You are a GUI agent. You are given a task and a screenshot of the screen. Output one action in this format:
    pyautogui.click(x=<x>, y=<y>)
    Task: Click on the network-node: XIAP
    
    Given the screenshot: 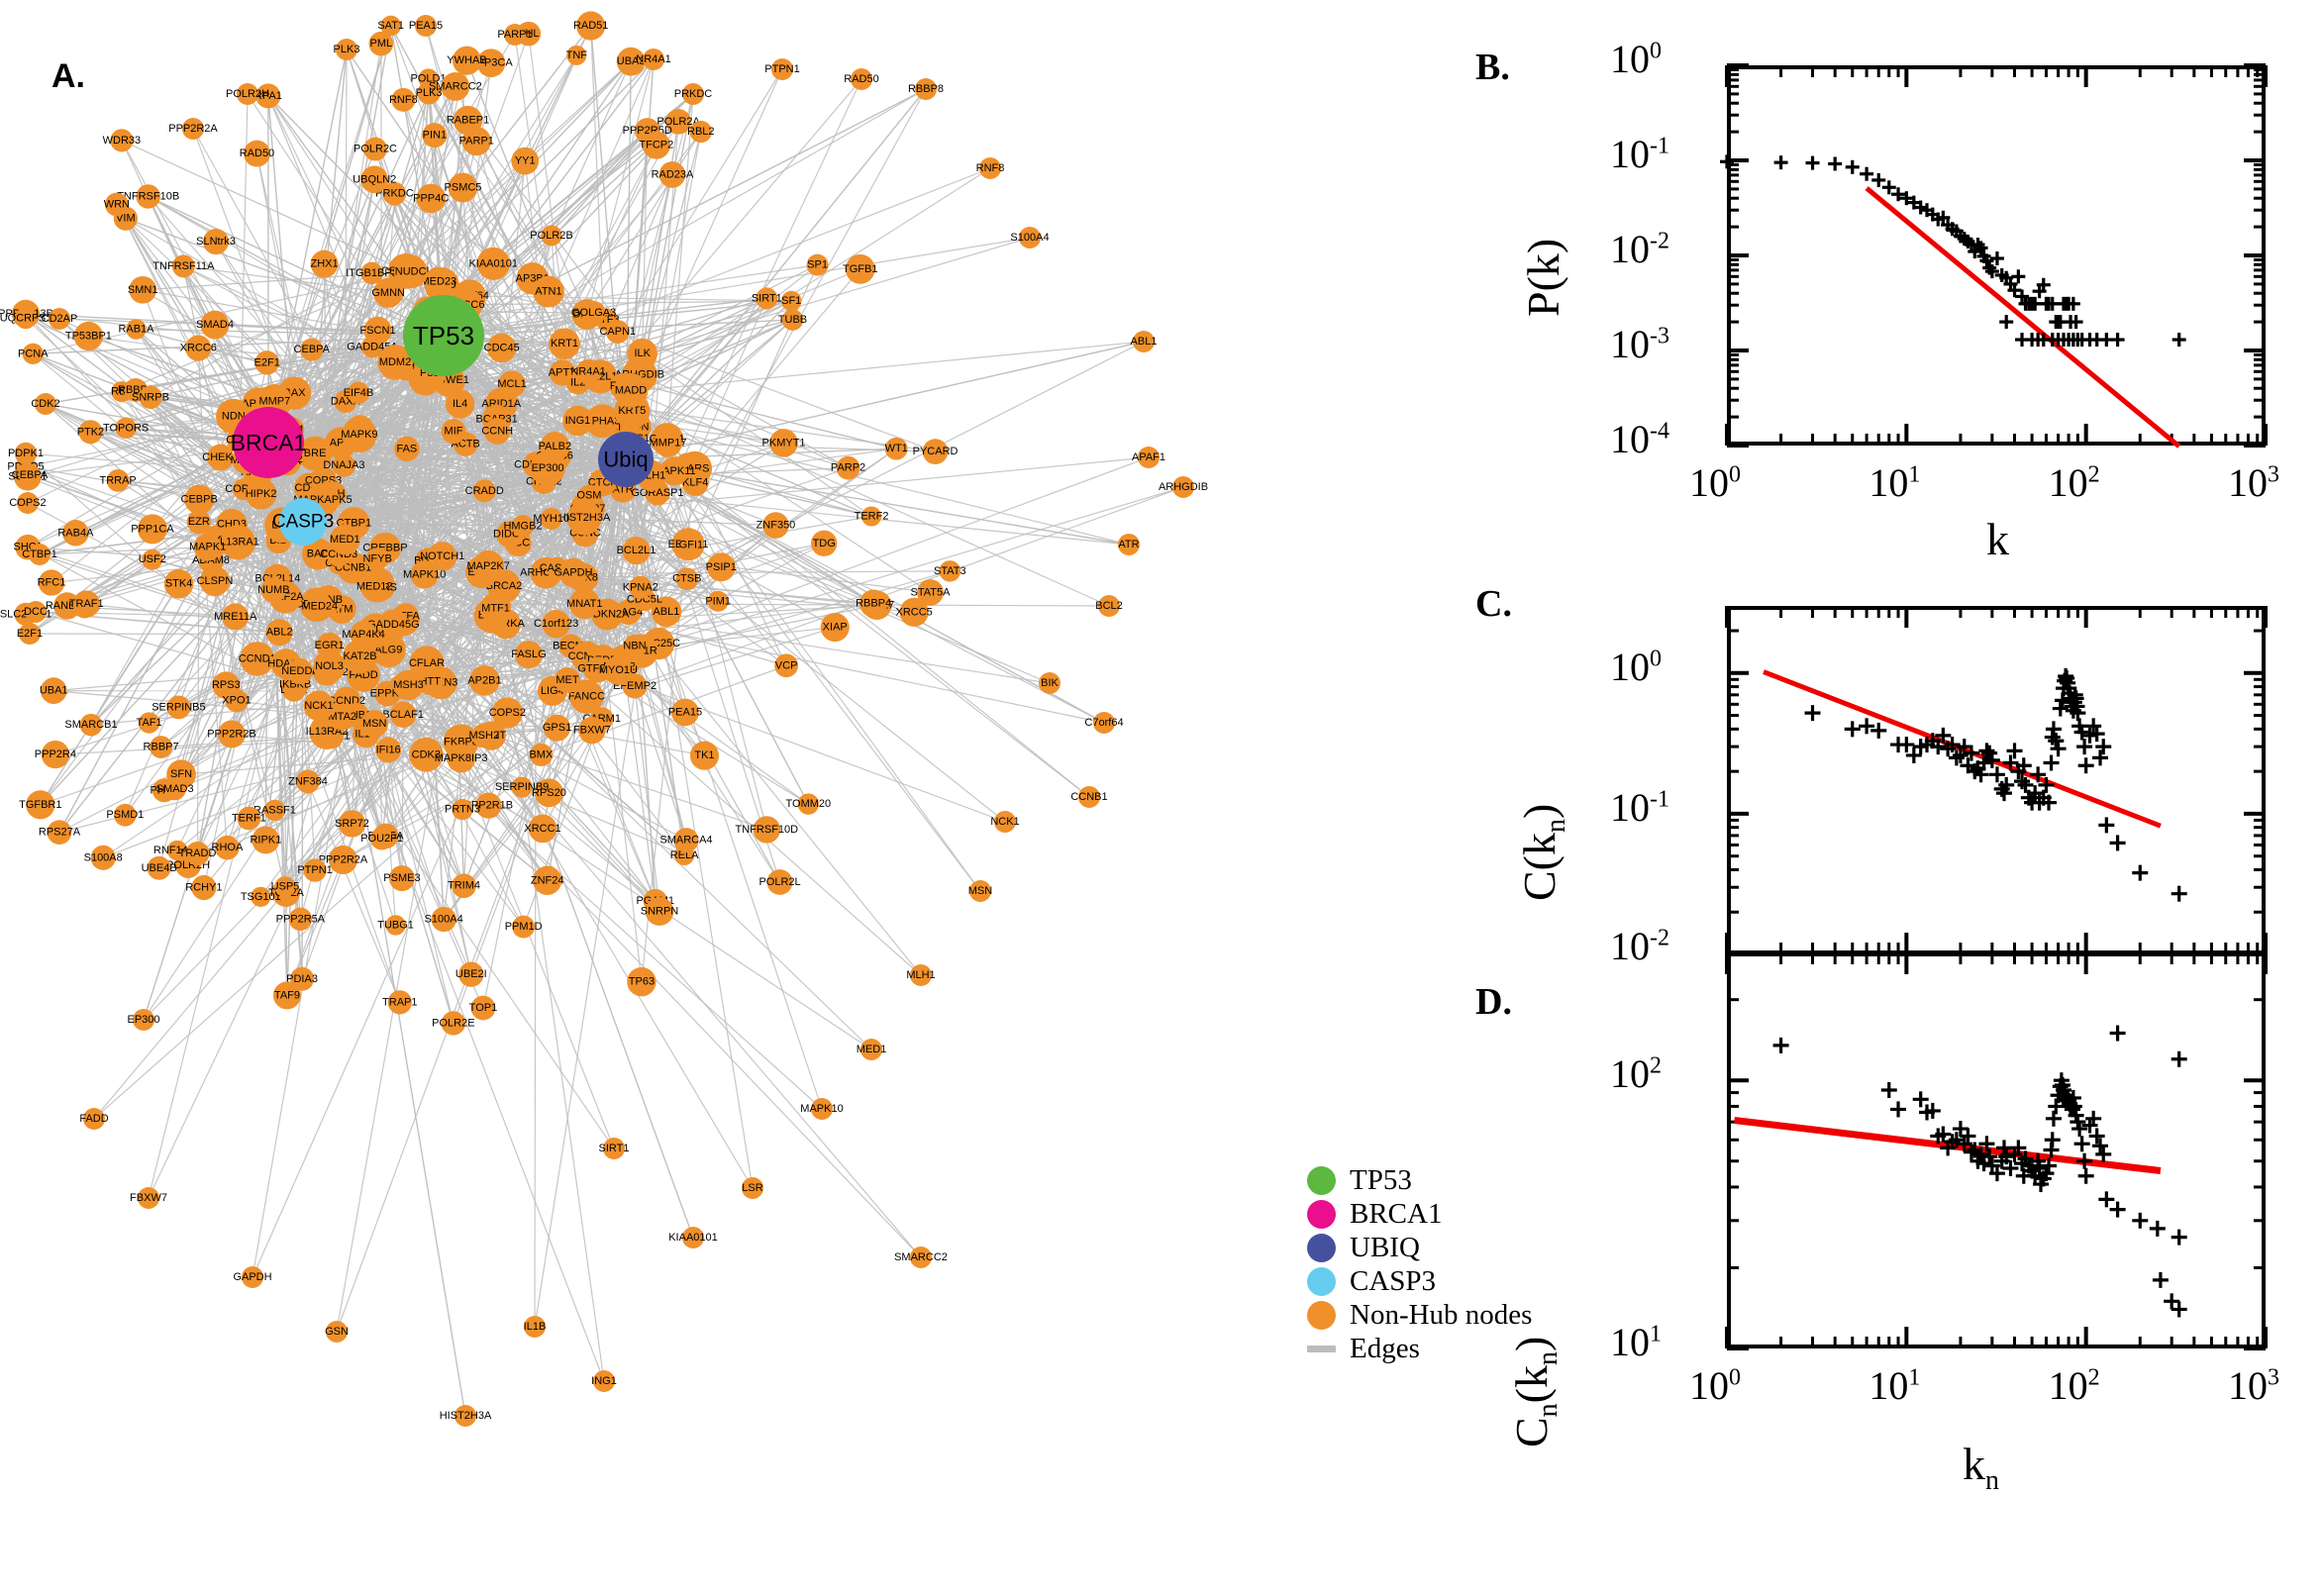 What is the action you would take?
    pyautogui.click(x=835, y=627)
    